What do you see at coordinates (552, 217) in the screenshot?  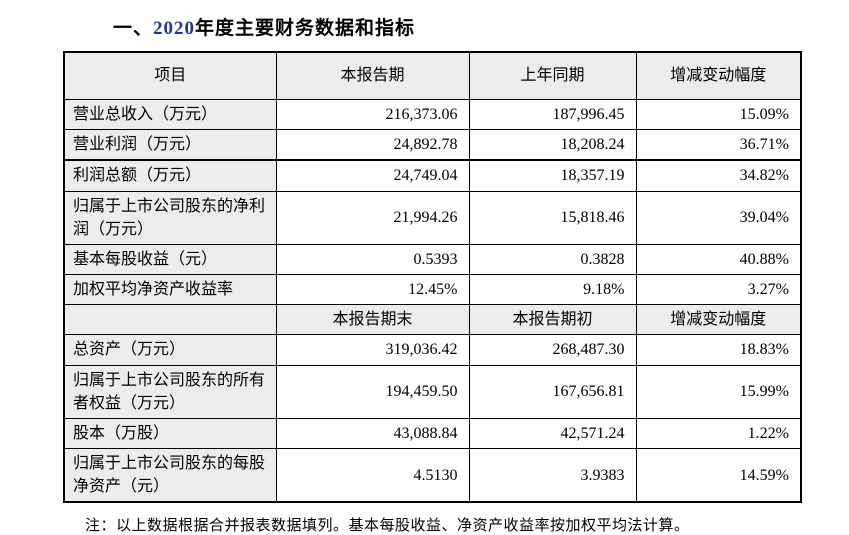 I see `cell-prior: 15,818.46` at bounding box center [552, 217].